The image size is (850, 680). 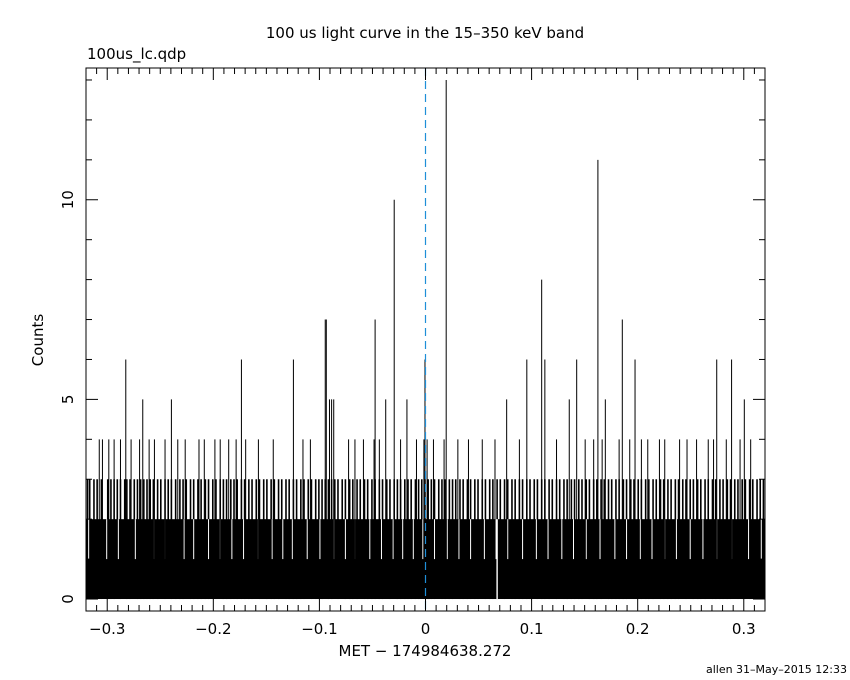 I want to click on y-tick-label: 10, so click(x=68, y=199).